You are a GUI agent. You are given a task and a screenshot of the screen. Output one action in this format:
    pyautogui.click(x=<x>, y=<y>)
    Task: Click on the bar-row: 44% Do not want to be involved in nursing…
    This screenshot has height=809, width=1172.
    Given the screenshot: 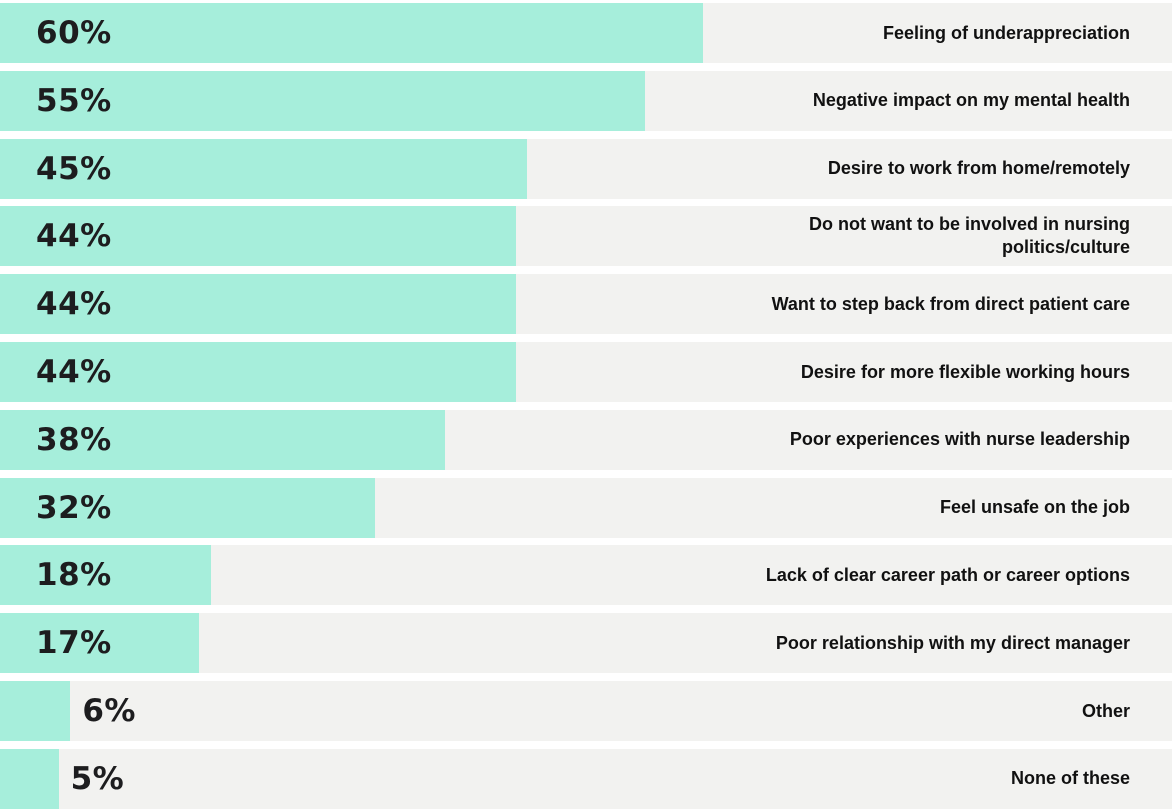 What is the action you would take?
    pyautogui.click(x=586, y=236)
    